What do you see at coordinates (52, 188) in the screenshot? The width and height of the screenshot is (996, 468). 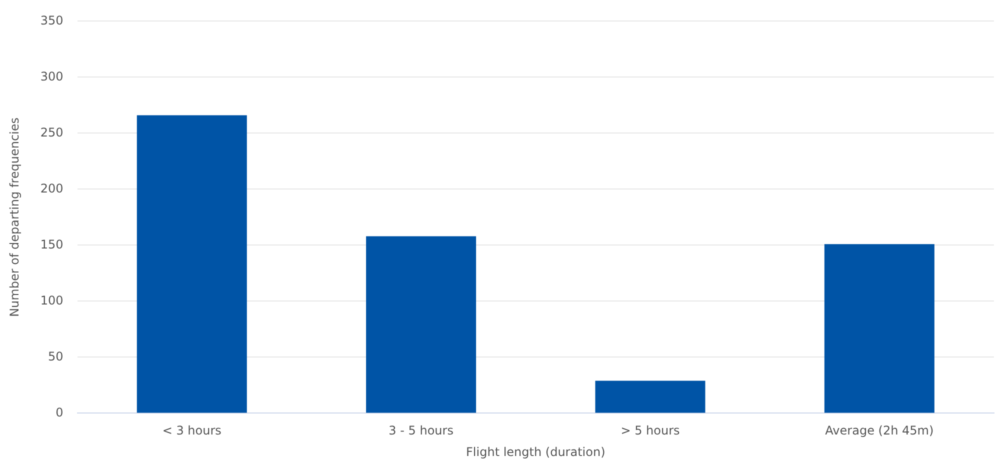 I see `y-tick-label: 200` at bounding box center [52, 188].